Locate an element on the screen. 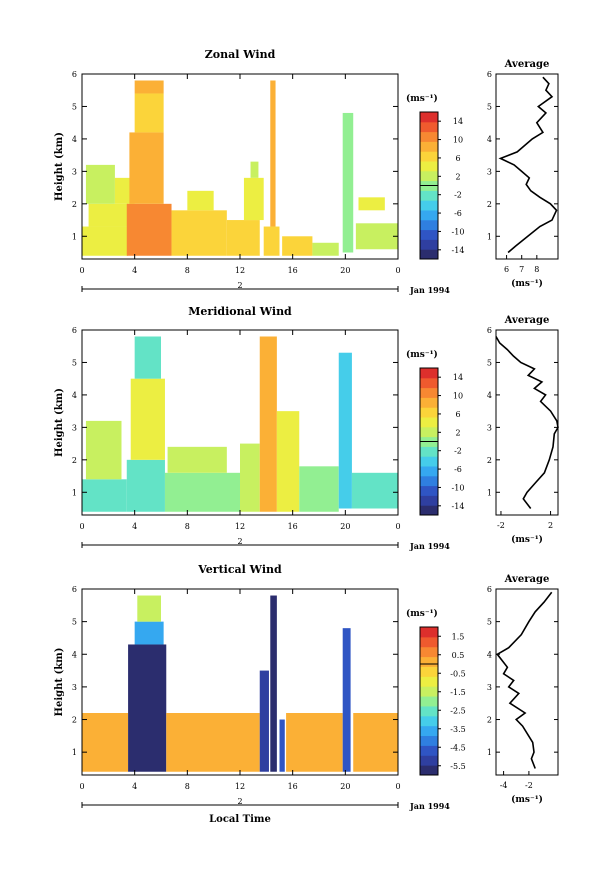 This screenshot has height=873, width=610. colorbar-tick-label: 6 is located at coordinates (457, 414).